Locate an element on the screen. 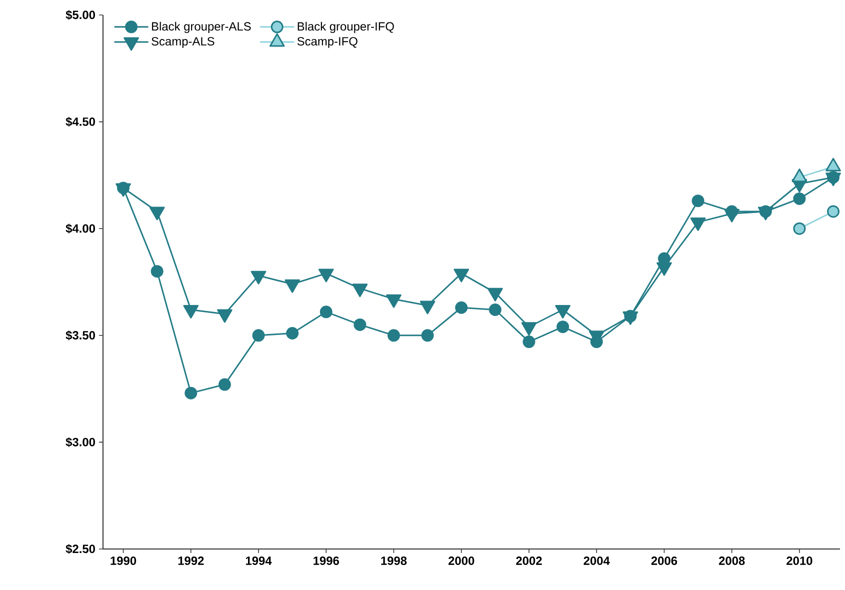 This screenshot has height=590, width=845. y-tick-label: $4.00 is located at coordinates (80, 229).